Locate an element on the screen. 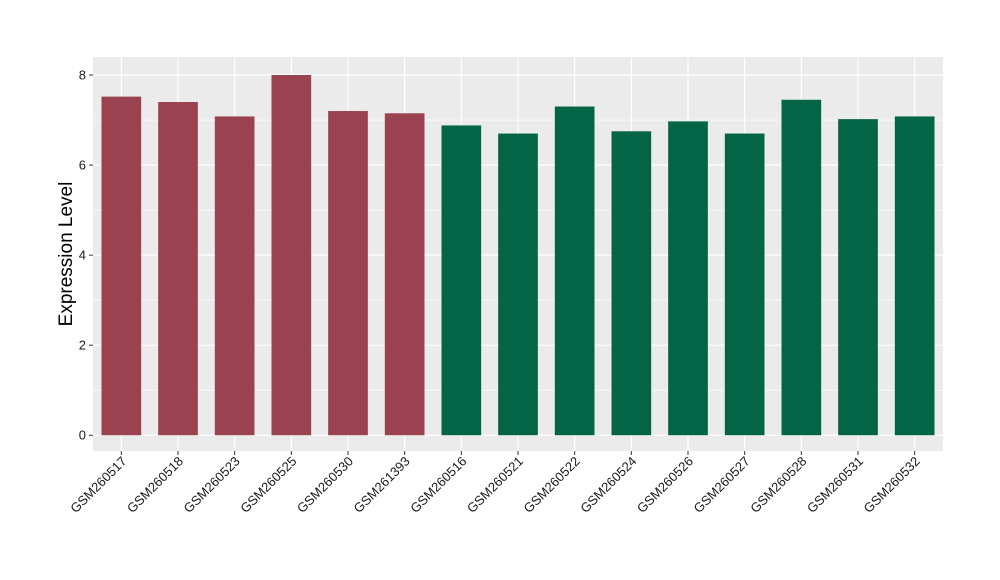  x-tick-label: GSM260522 is located at coordinates (552, 485).